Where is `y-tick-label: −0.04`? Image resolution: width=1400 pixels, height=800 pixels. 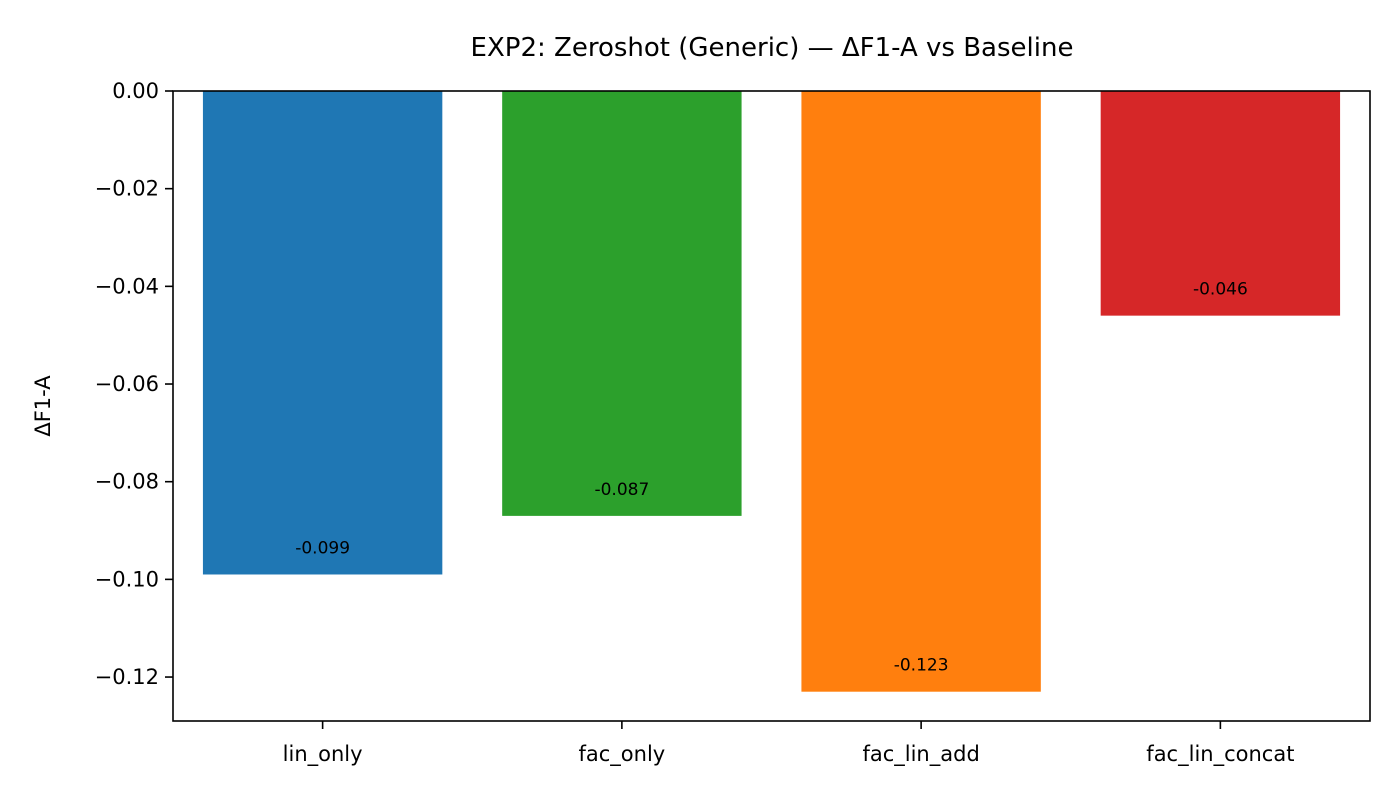
y-tick-label: −0.04 is located at coordinates (127, 286).